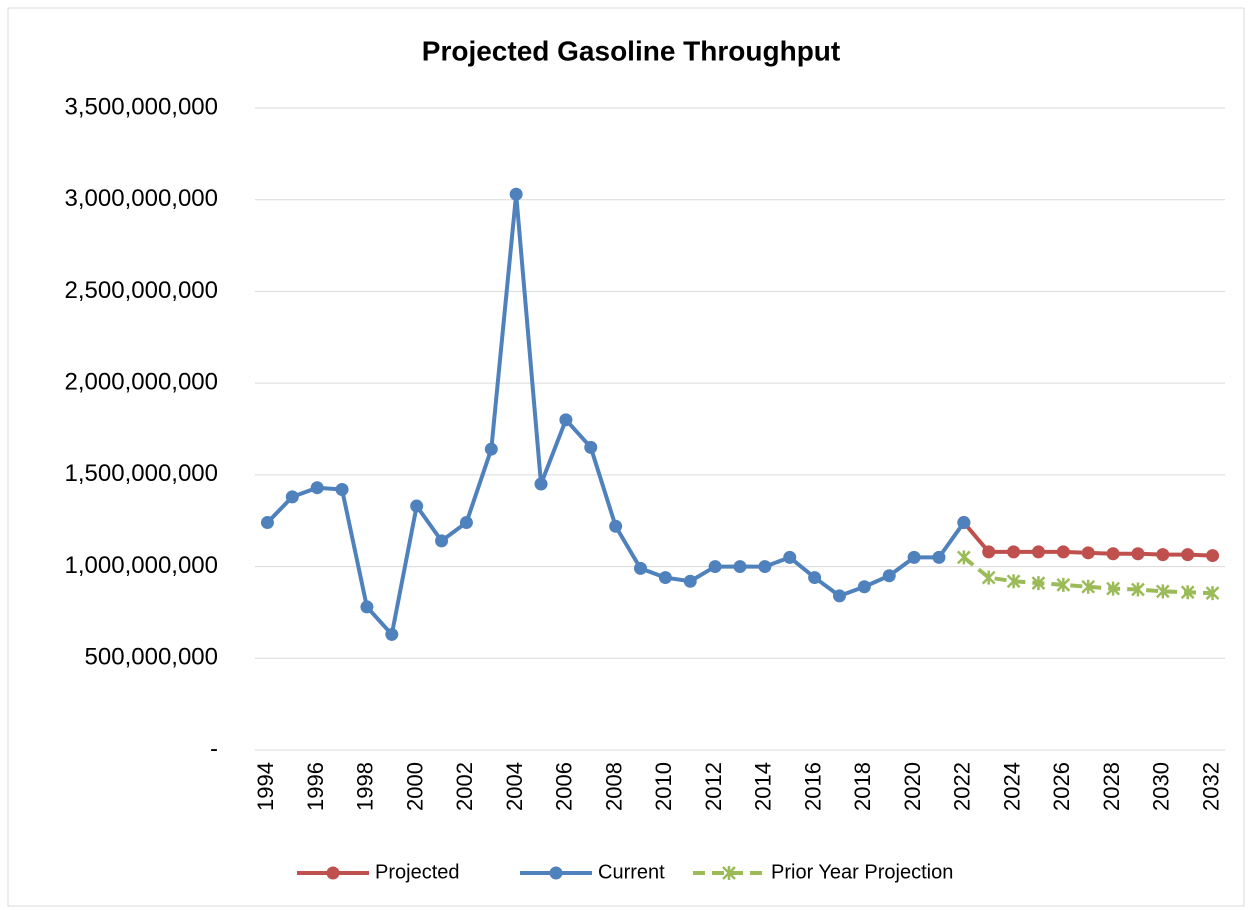  I want to click on chart-title: Projected Gasoline Throughput, so click(631, 50).